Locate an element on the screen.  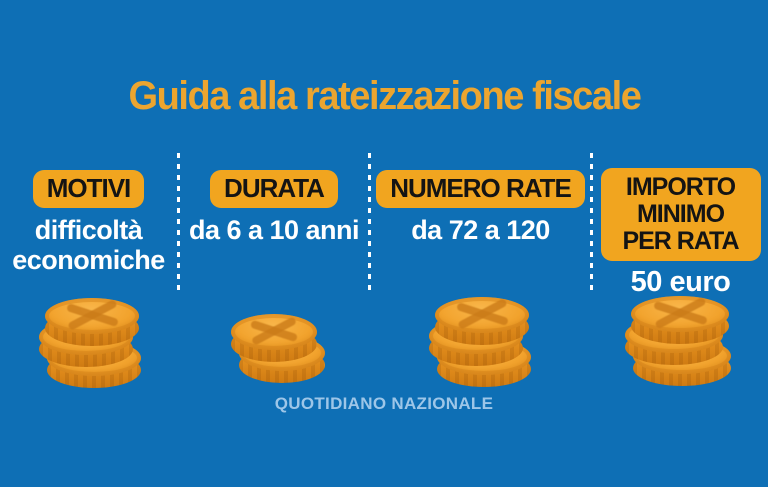
column-durata: DURATA da 6 a 10 anni is located at coordinates (274, 226).